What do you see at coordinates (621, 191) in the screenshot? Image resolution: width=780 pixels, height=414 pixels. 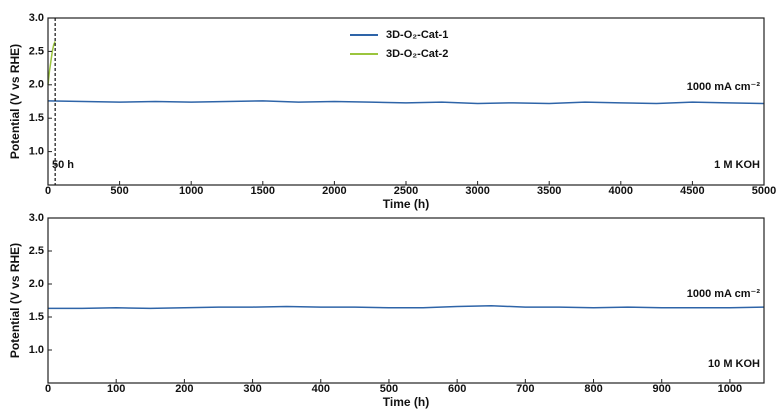 I see `x-tick-label: 4000` at bounding box center [621, 191].